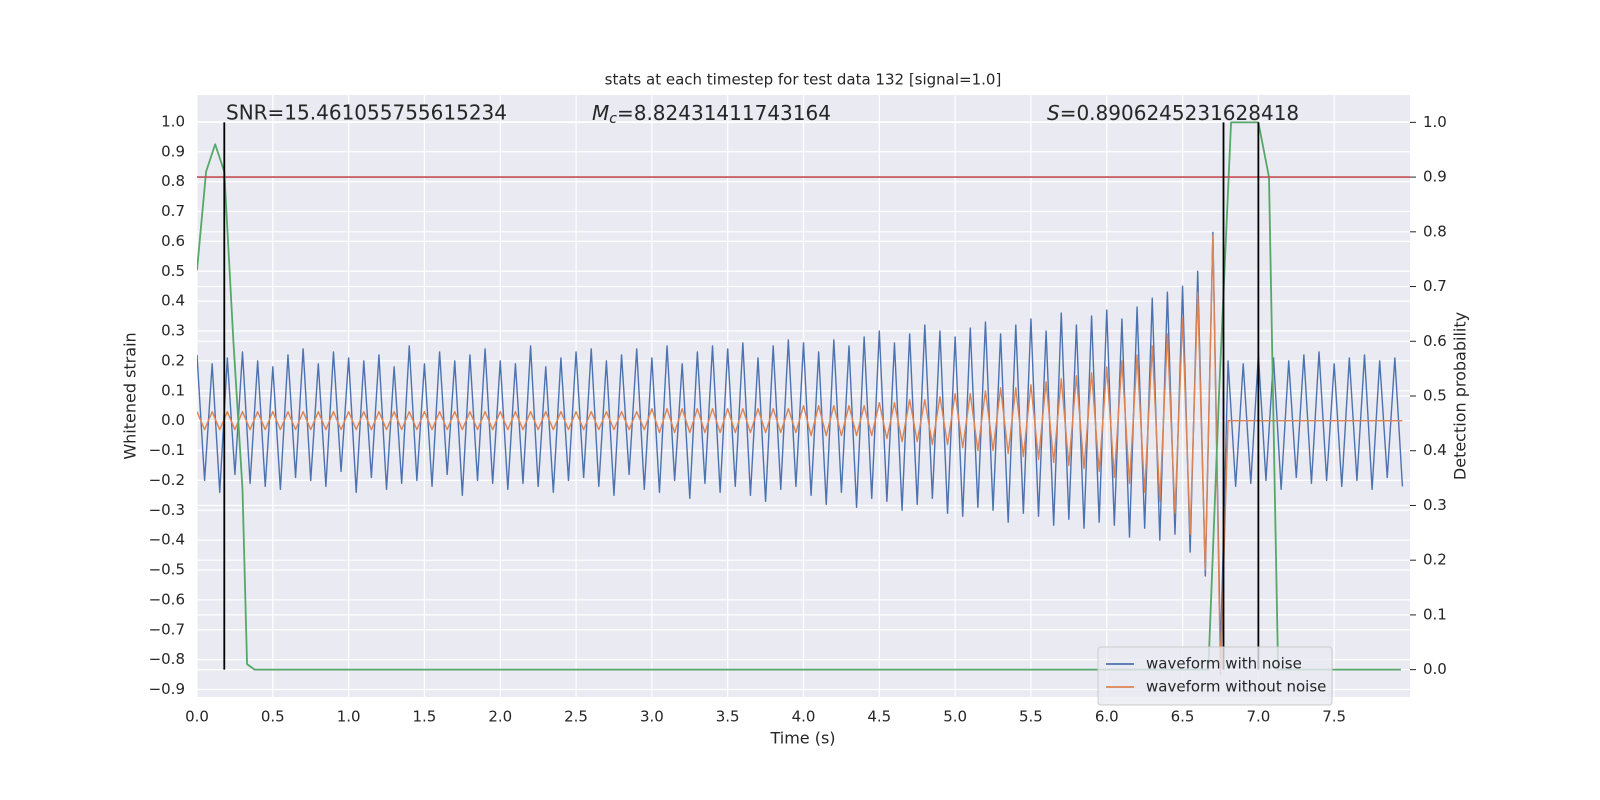 This screenshot has width=1600, height=800. I want to click on x-tick-label: 2.5, so click(576, 717).